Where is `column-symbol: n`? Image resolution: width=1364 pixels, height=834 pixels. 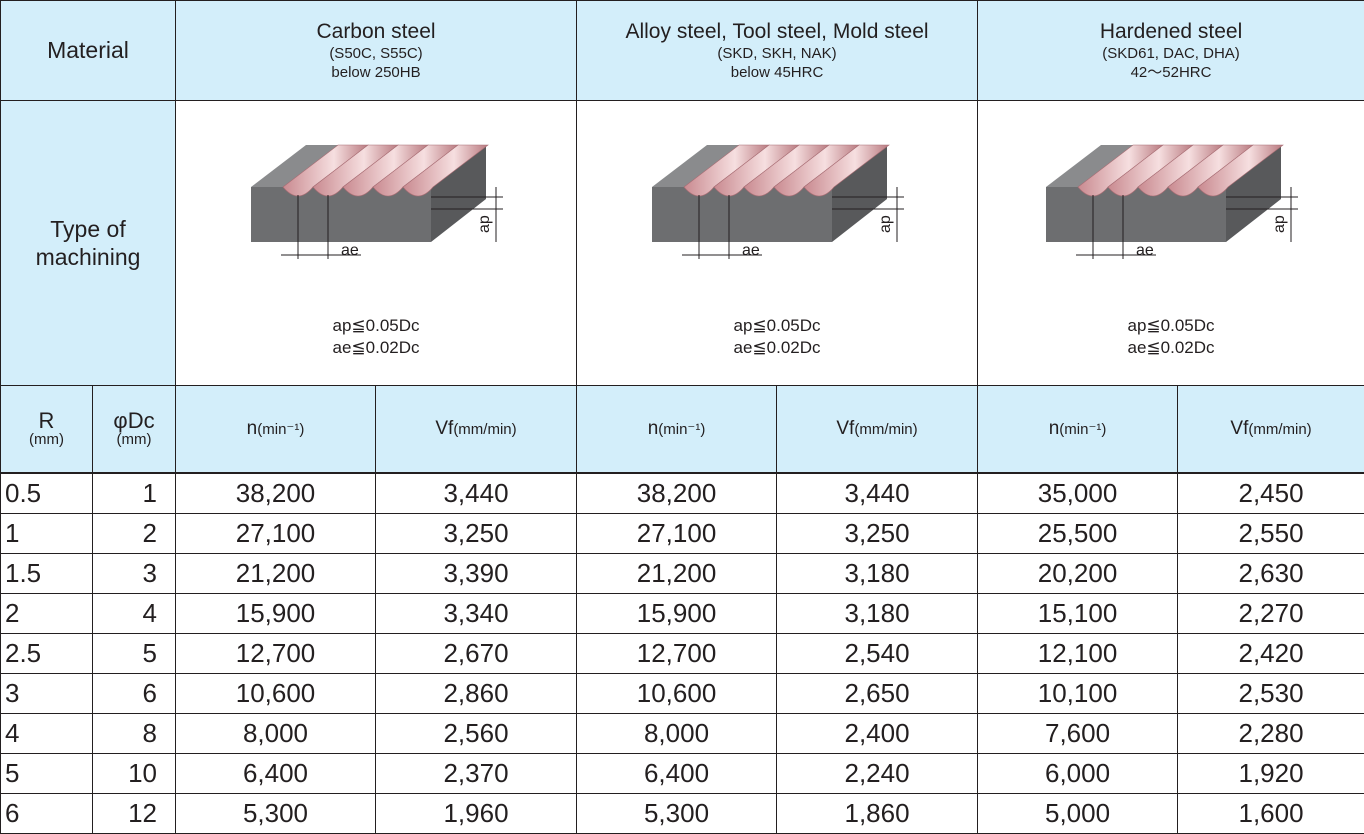 column-symbol: n is located at coordinates (653, 428).